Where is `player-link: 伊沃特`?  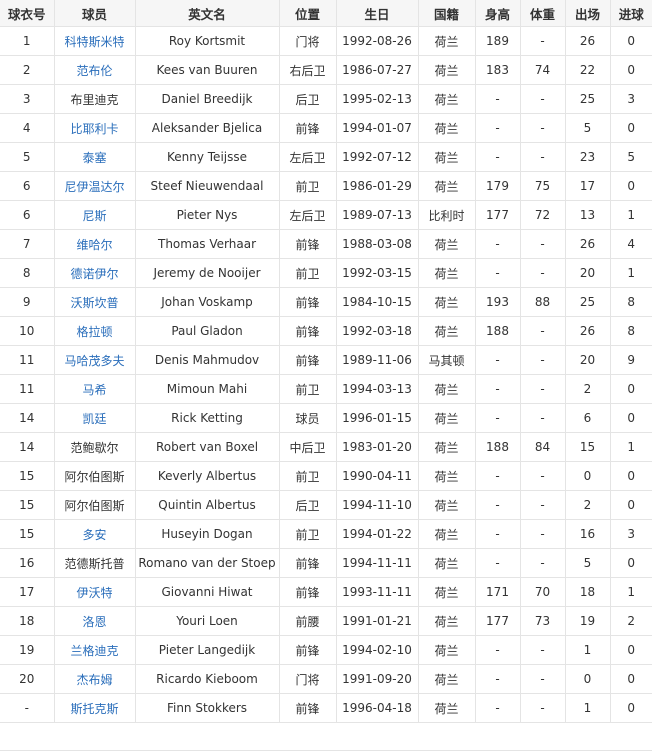
player-link: 伊沃特 is located at coordinates (94, 592).